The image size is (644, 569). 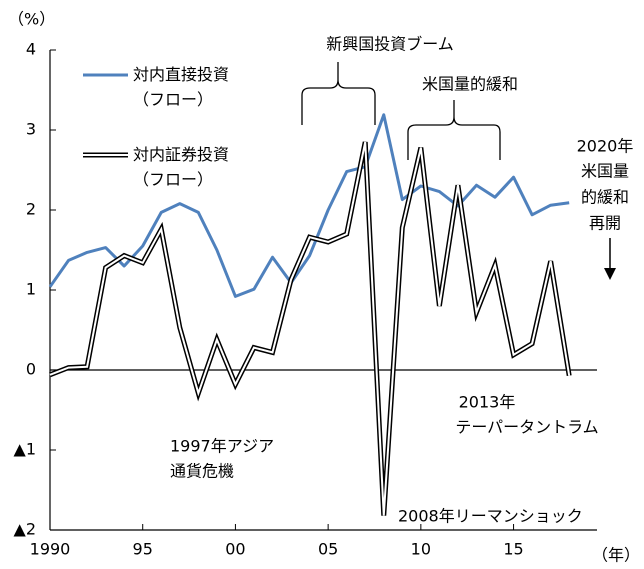 What do you see at coordinates (616, 555) in the screenshot?
I see `x-unit: （年）` at bounding box center [616, 555].